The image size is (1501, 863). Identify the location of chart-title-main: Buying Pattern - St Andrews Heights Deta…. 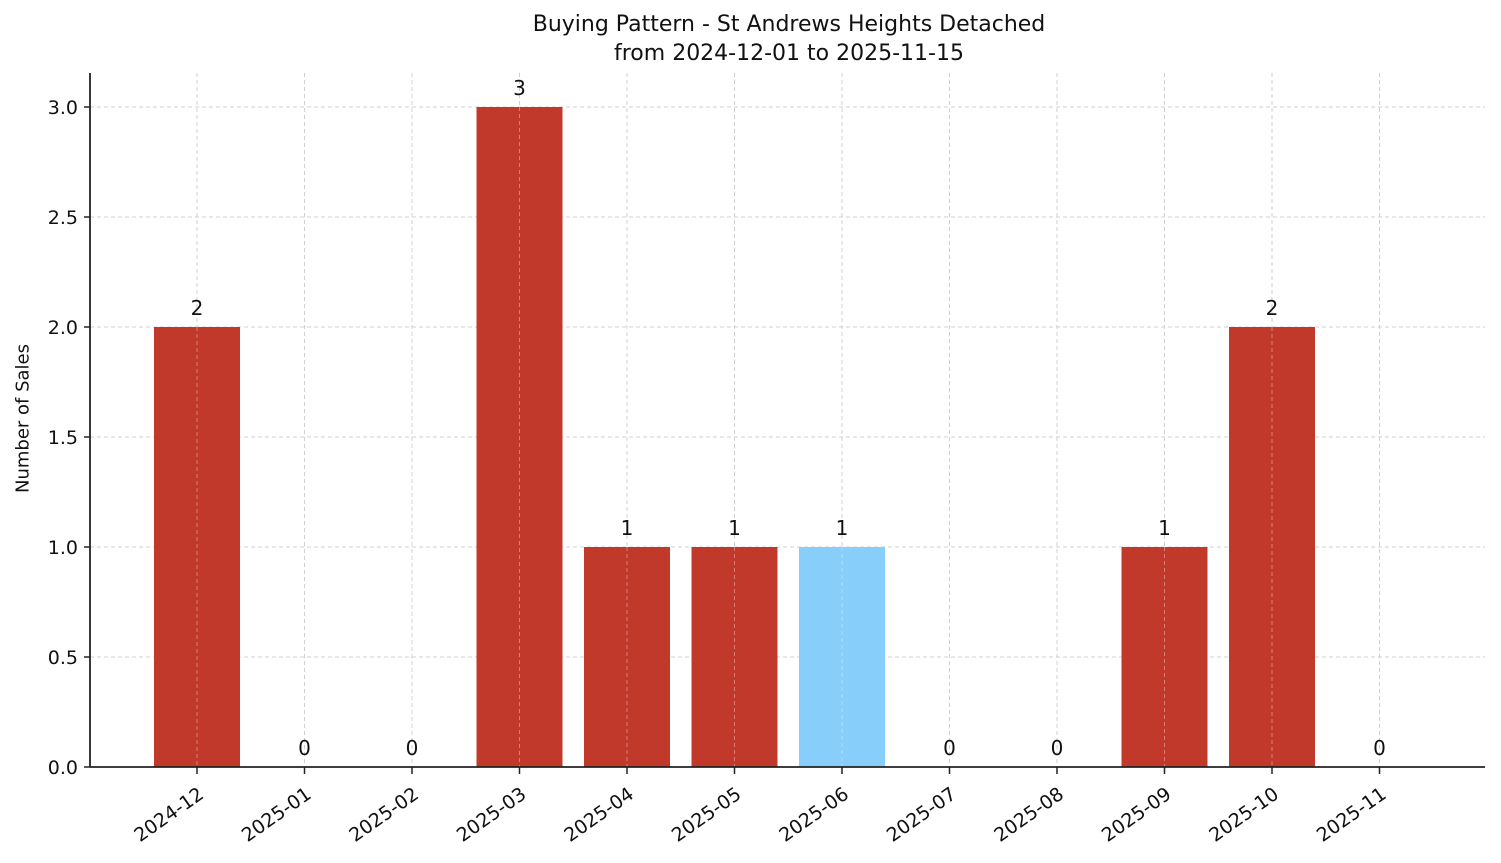
(789, 24).